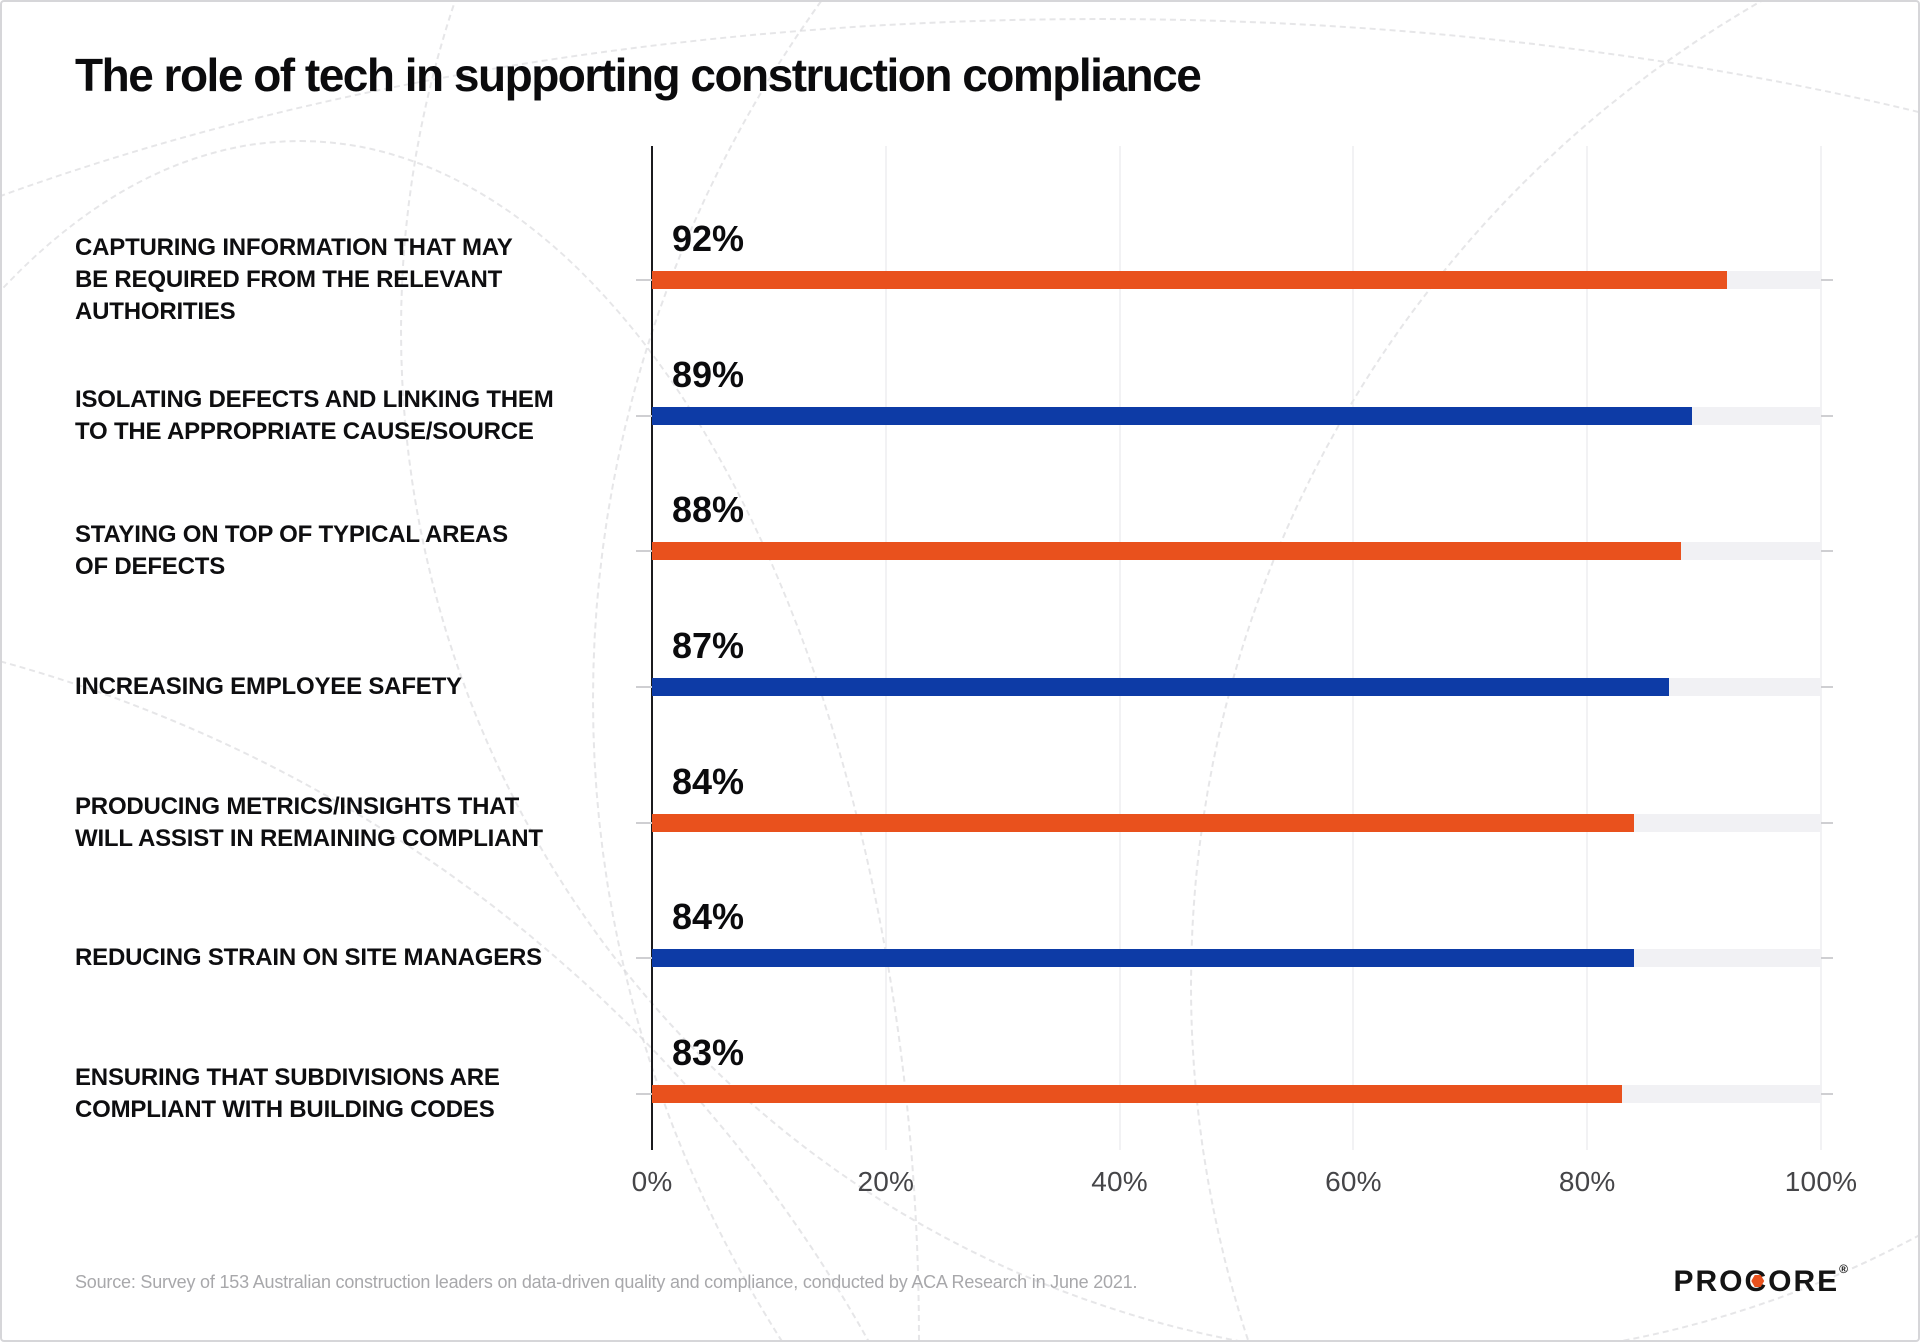 Image resolution: width=1920 pixels, height=1342 pixels. I want to click on procore-logo: PROCORE®, so click(1760, 1280).